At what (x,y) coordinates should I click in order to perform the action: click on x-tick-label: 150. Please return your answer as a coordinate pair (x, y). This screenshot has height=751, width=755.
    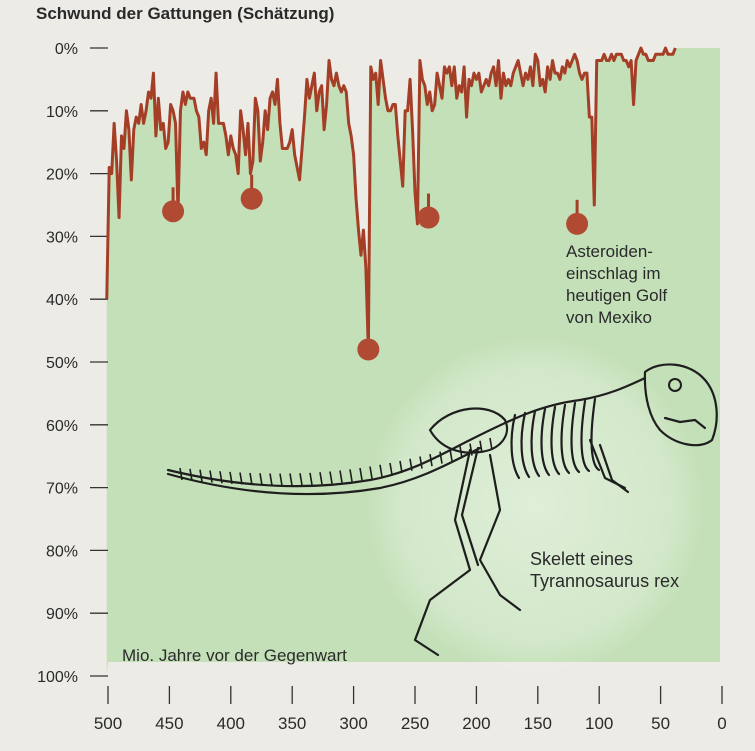
    Looking at the image, I should click on (538, 723).